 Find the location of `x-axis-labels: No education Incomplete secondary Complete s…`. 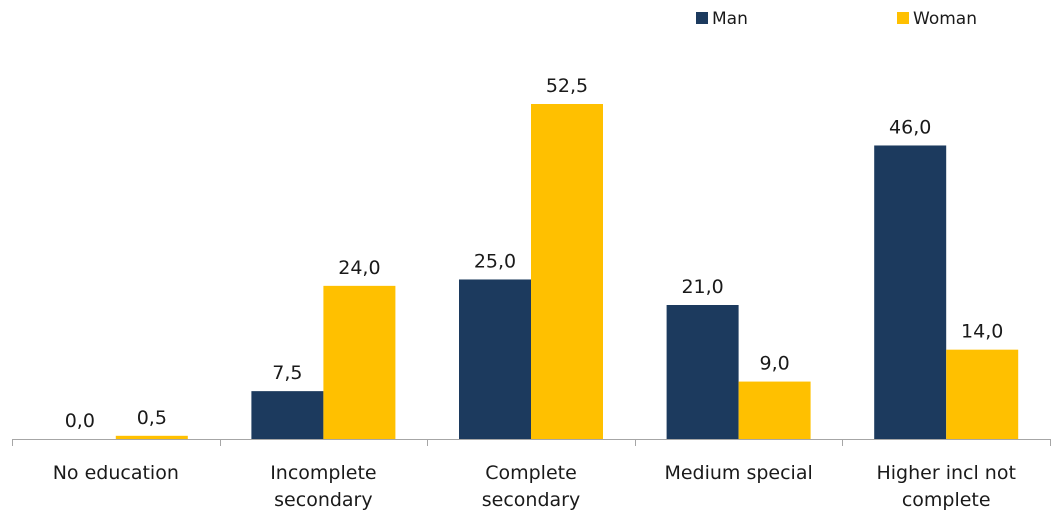

x-axis-labels: No education Incomplete secondary Complete s… is located at coordinates (534, 486).